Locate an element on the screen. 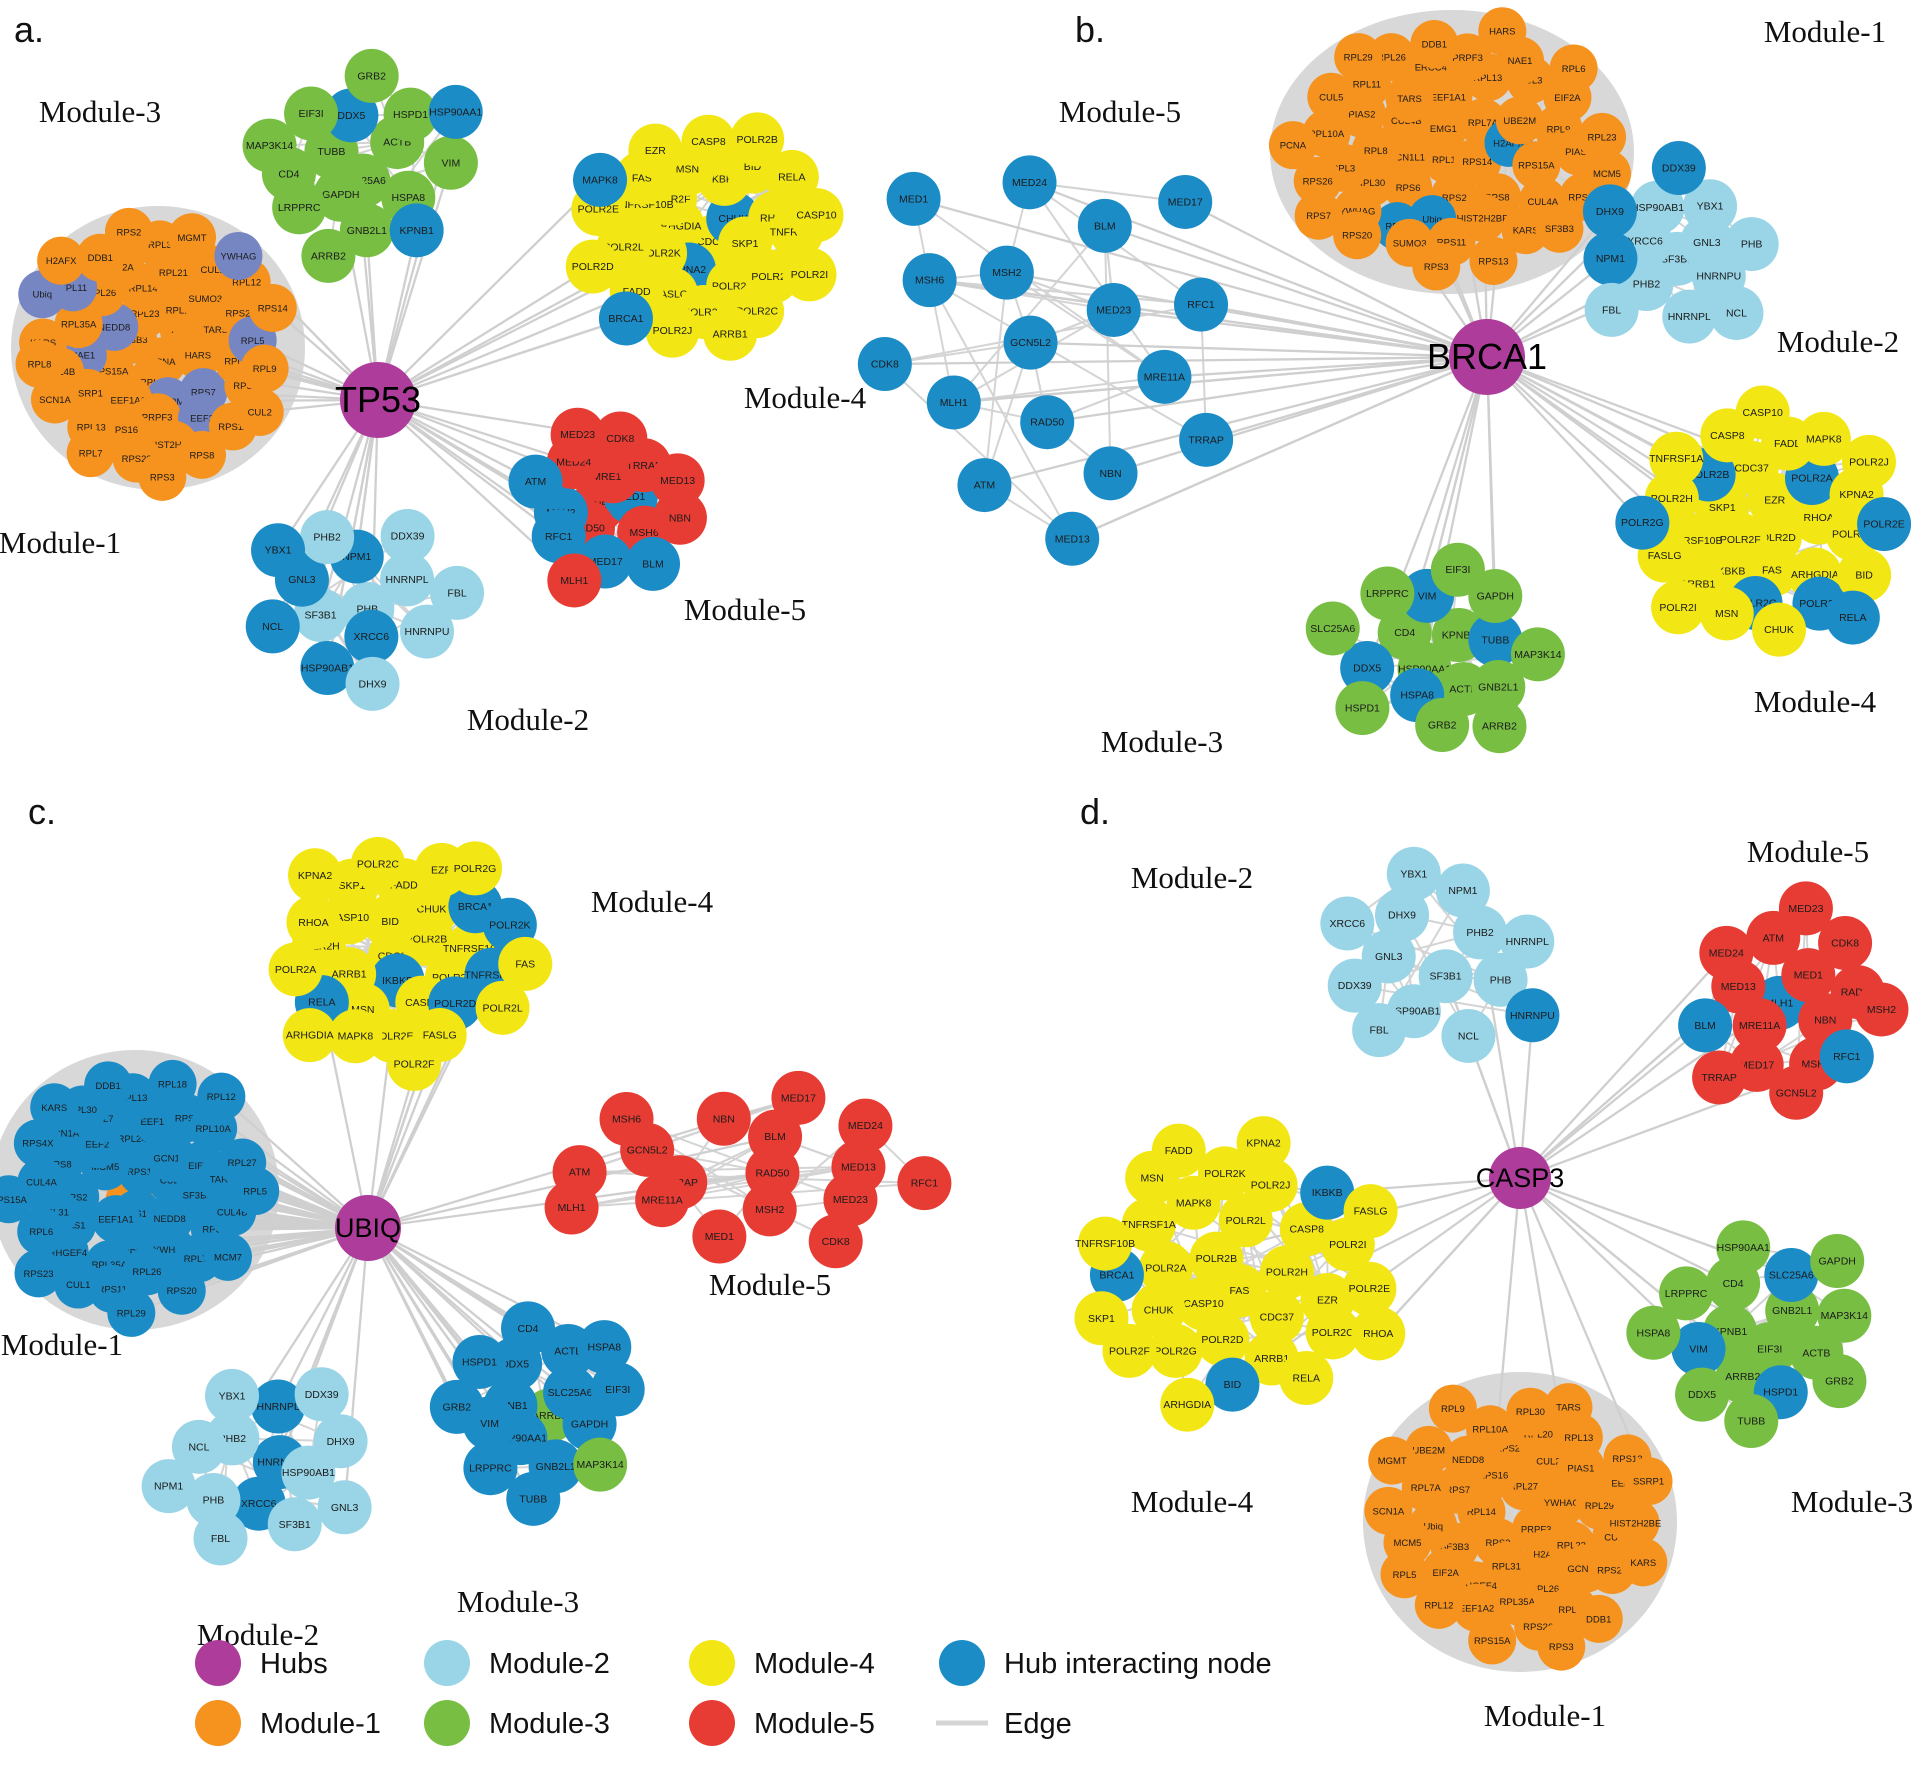  hub-node-CASP3 is located at coordinates (1520, 1178).